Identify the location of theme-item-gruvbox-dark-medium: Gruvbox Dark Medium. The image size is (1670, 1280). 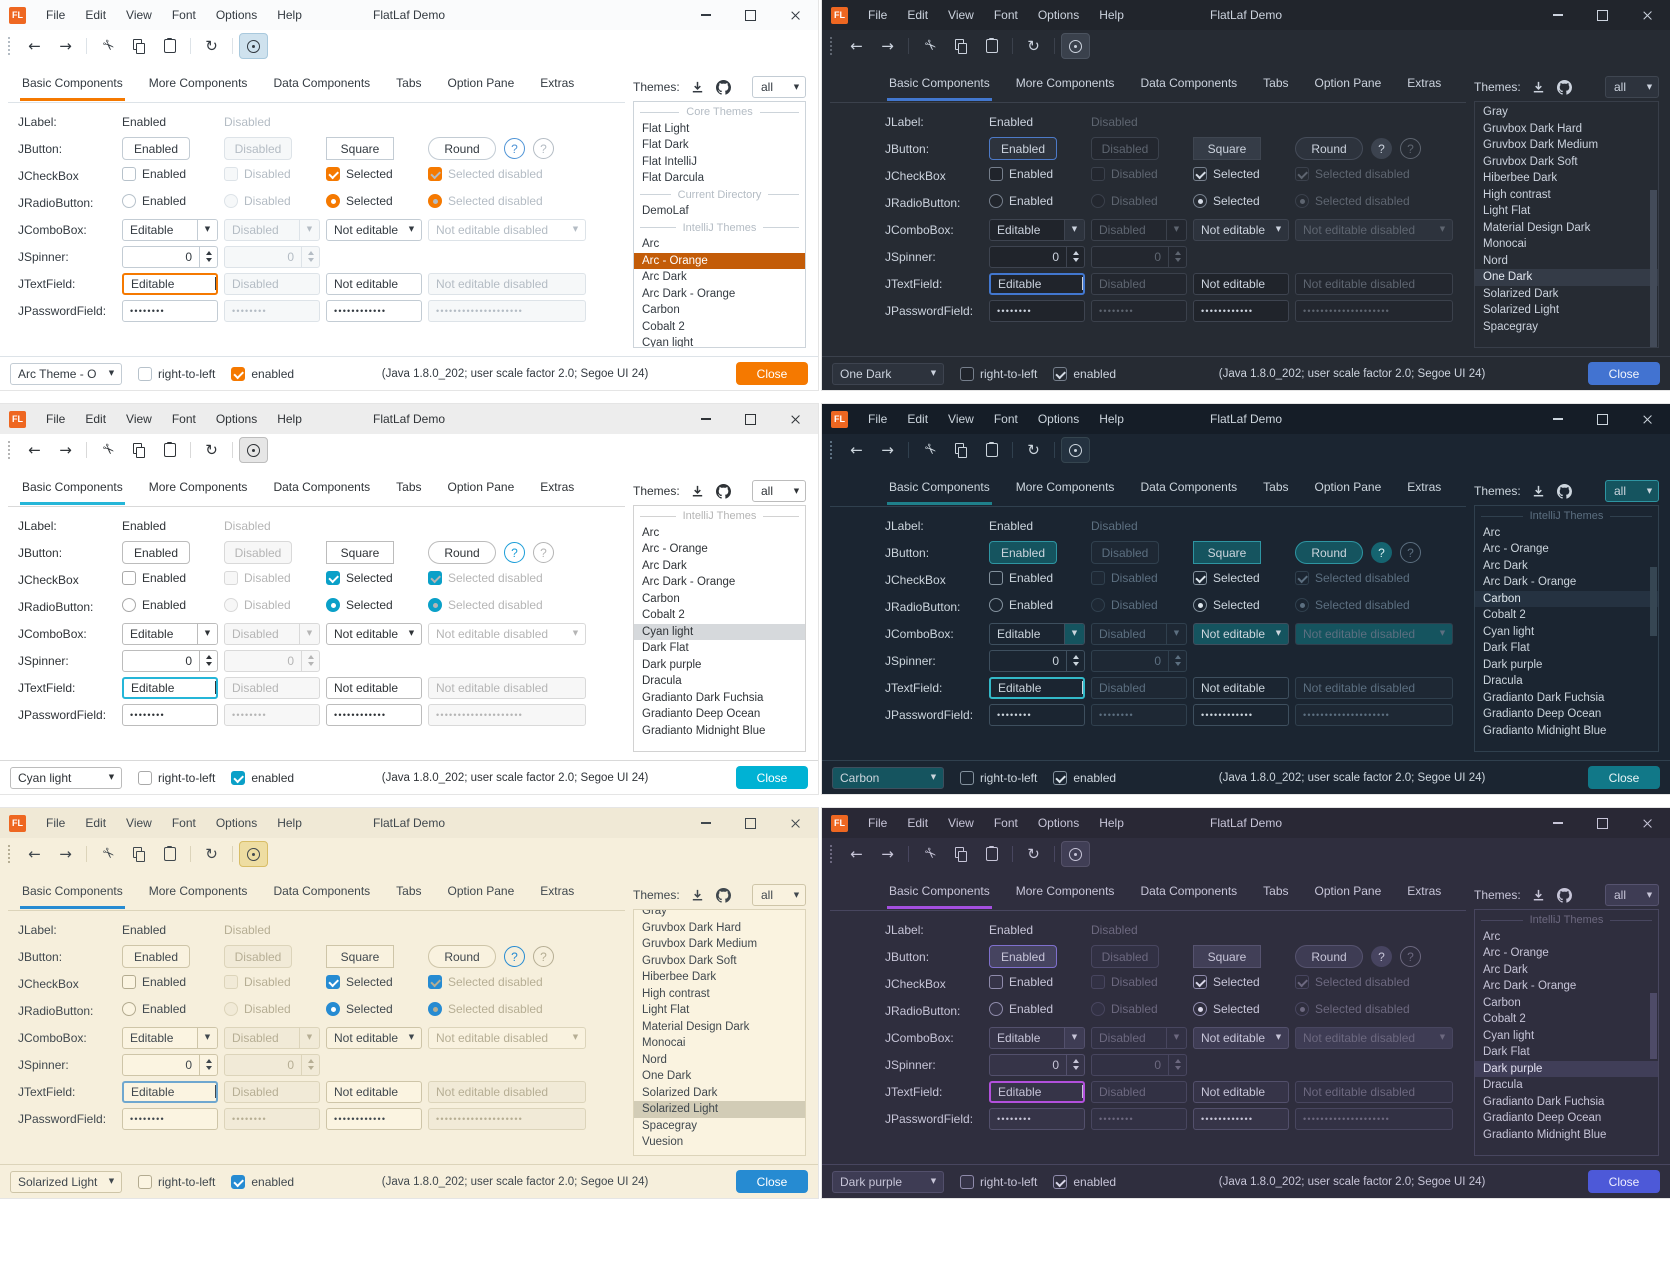
(700, 944).